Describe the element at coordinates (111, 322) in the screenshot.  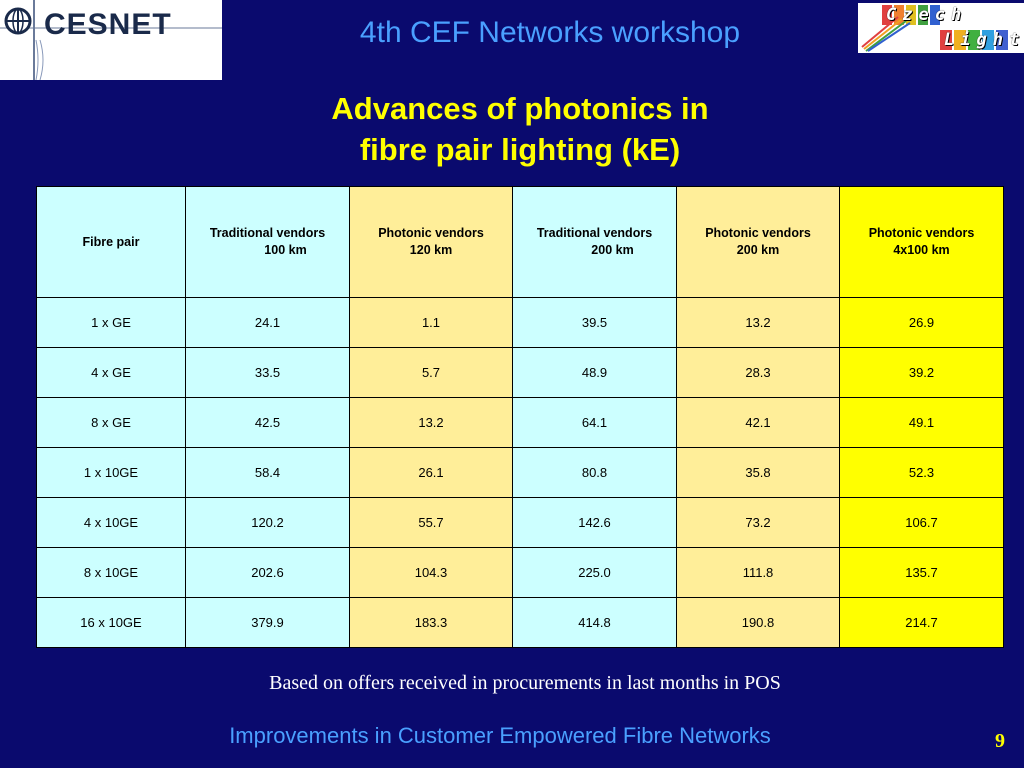
I see `row-label-cell: 1 x GE` at that location.